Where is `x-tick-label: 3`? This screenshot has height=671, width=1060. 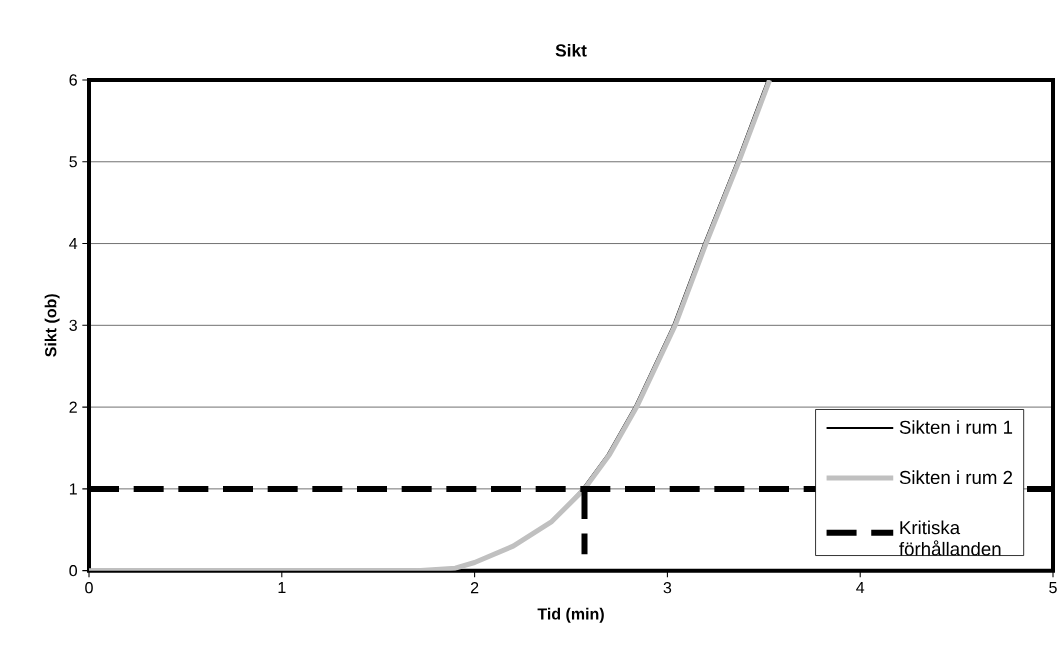 x-tick-label: 3 is located at coordinates (667, 588).